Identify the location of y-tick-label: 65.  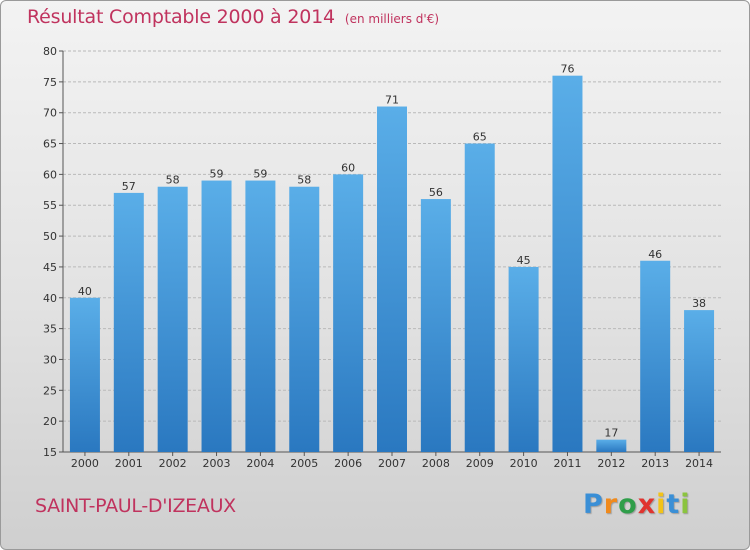
(50, 144).